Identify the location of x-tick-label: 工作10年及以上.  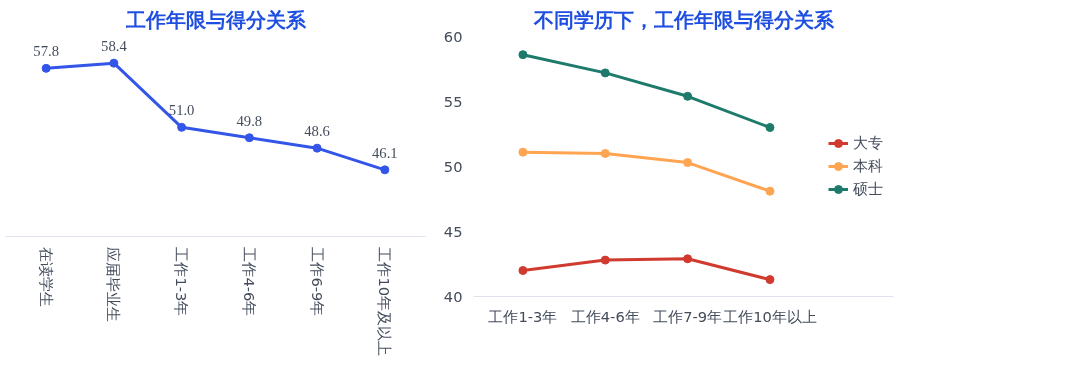
(385, 302).